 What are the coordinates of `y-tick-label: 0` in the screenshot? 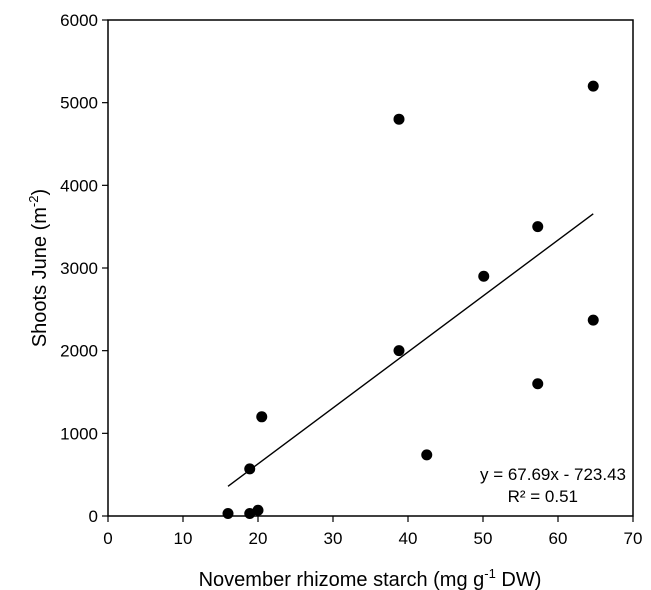 It's located at (93, 516).